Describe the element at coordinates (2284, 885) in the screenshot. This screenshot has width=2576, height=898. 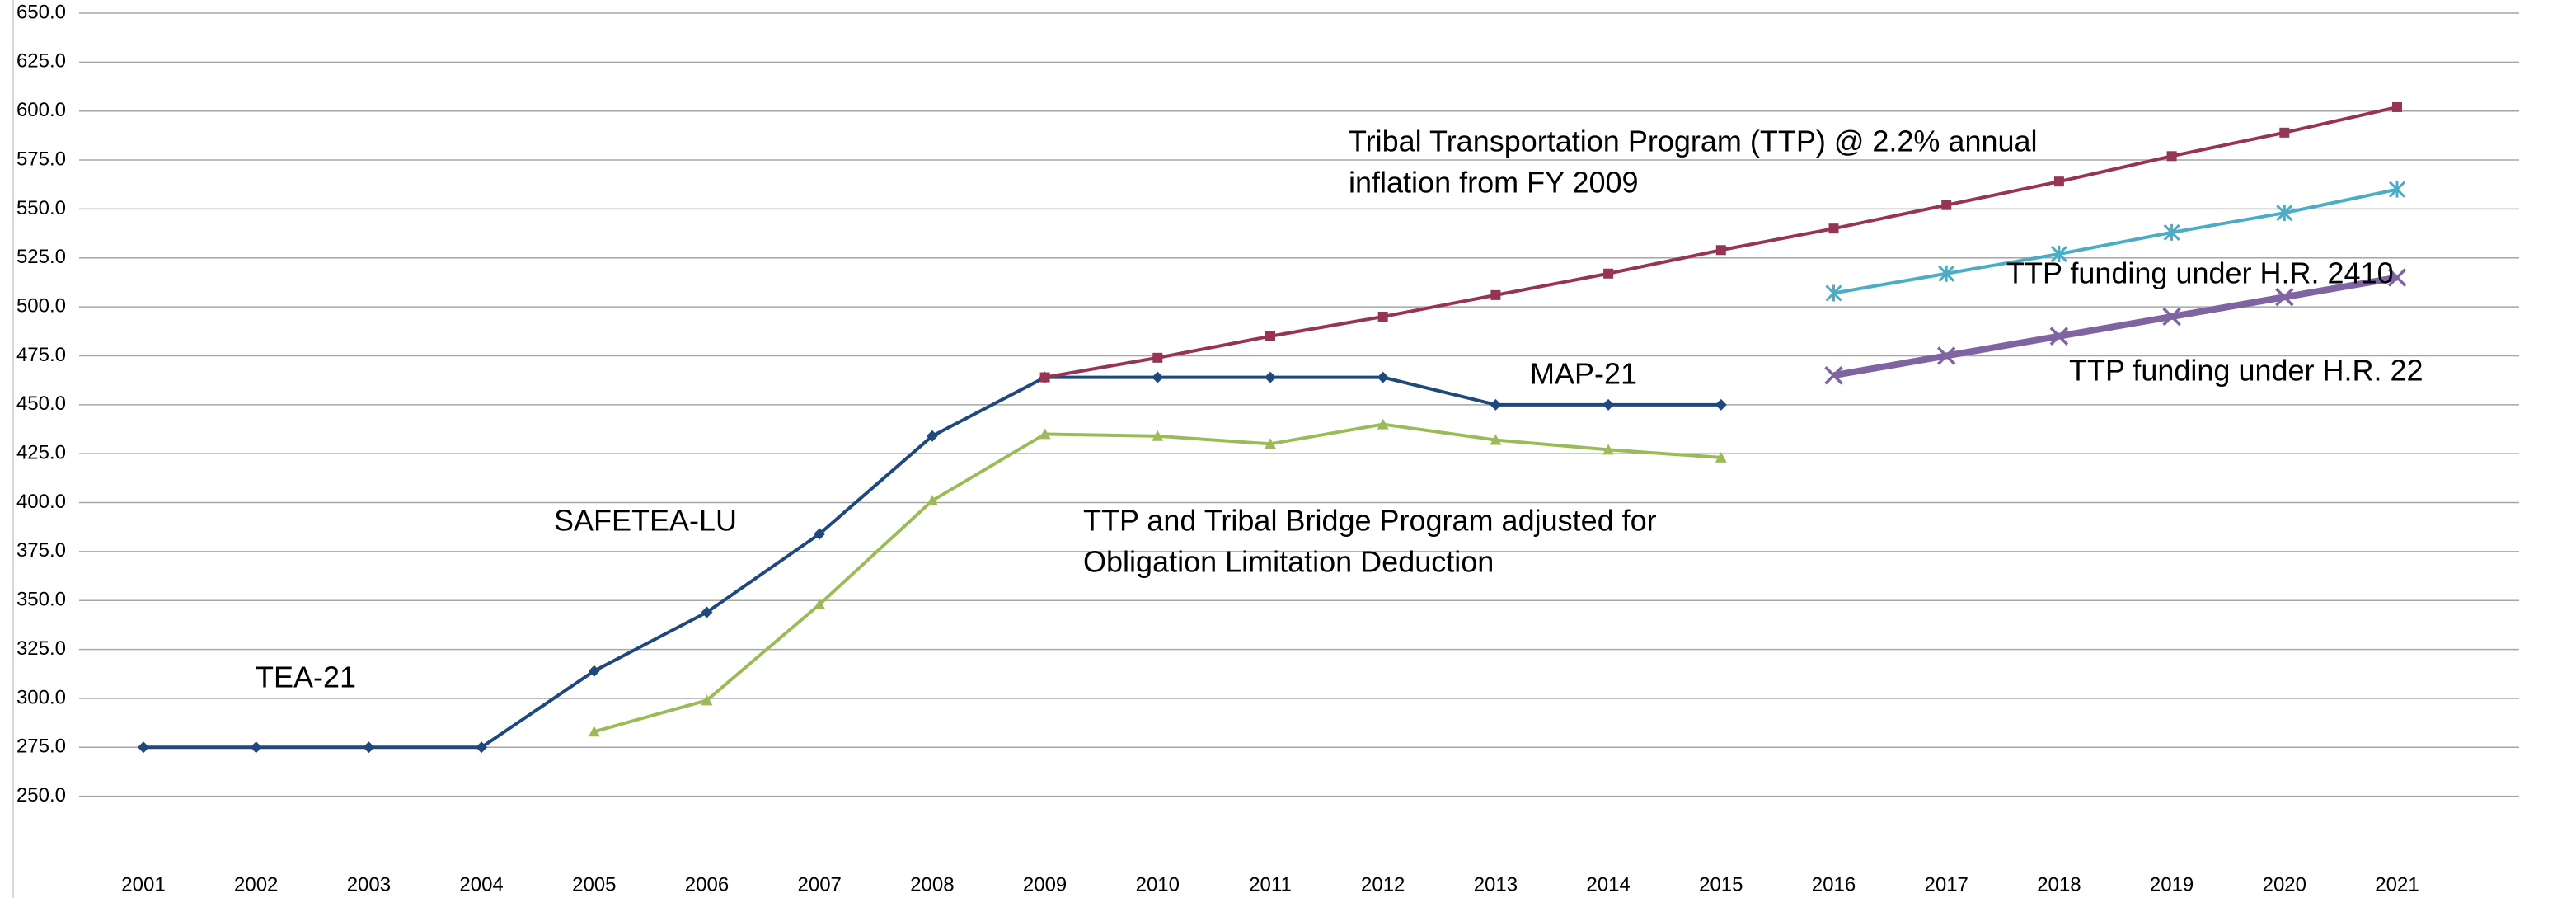
I see `x-tick-label: 2020` at that location.